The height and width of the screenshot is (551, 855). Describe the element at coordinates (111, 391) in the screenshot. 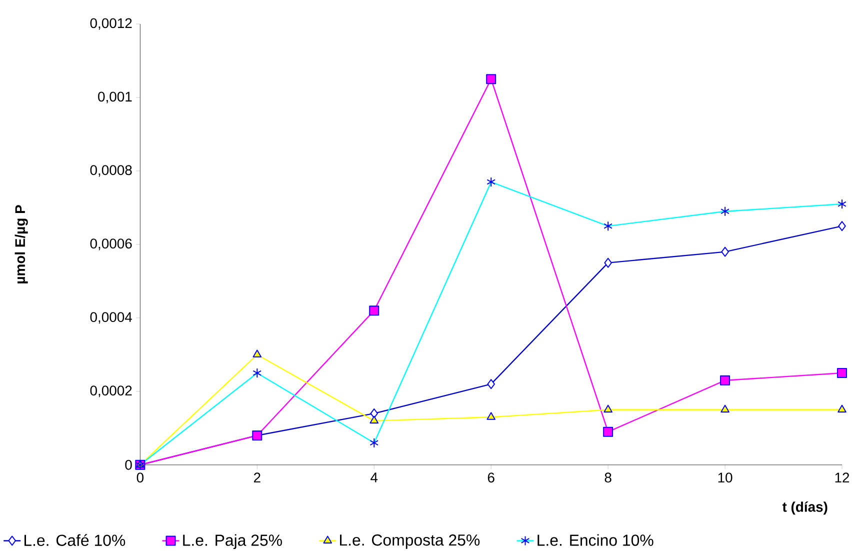

I see `y-tick-label: 0,0002` at that location.